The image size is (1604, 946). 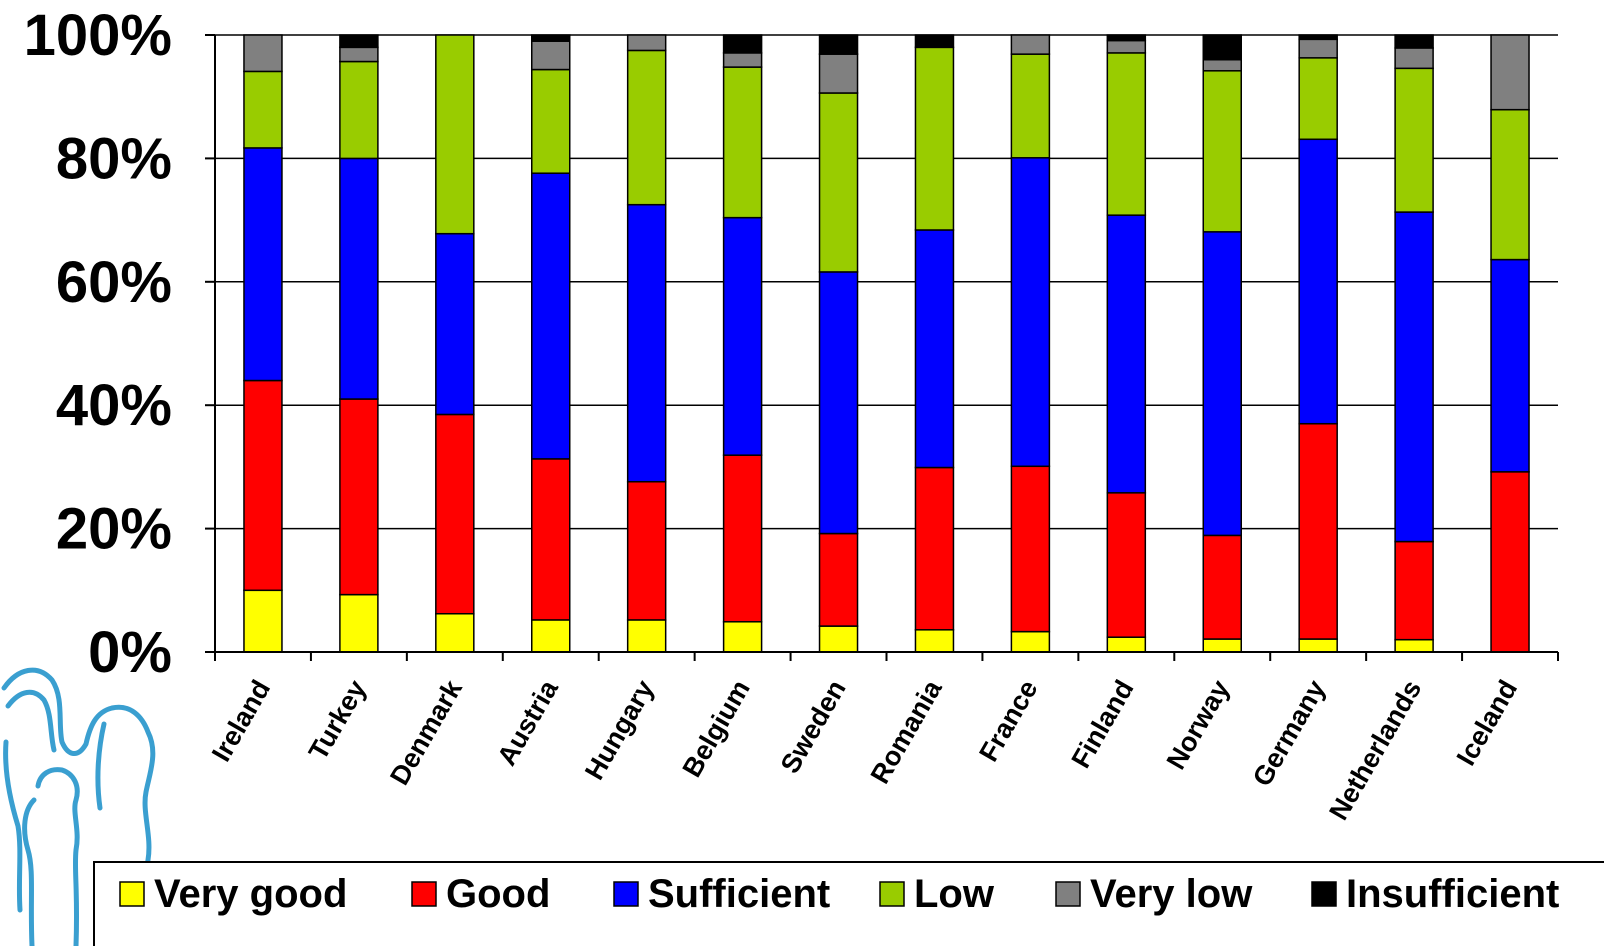 I want to click on x-tick-label: Norway, so click(x=1198, y=724).